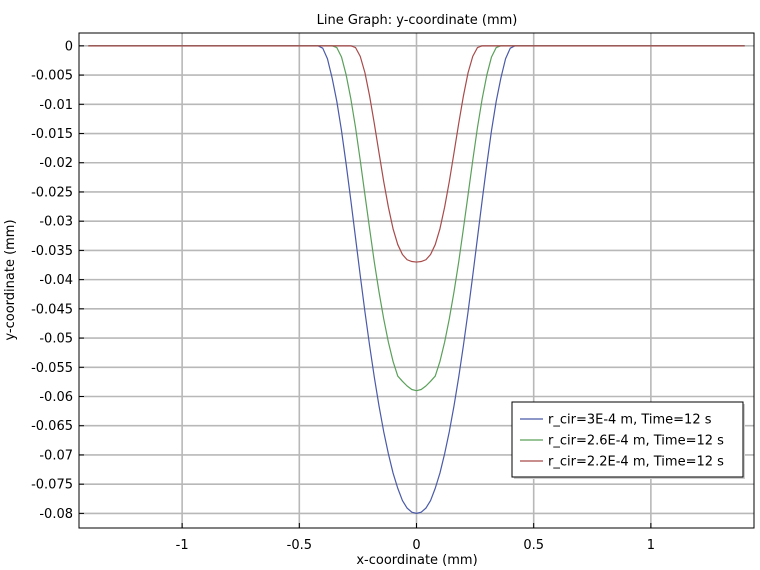  Describe the element at coordinates (56, 514) in the screenshot. I see `y-tick-label: -0.08` at that location.